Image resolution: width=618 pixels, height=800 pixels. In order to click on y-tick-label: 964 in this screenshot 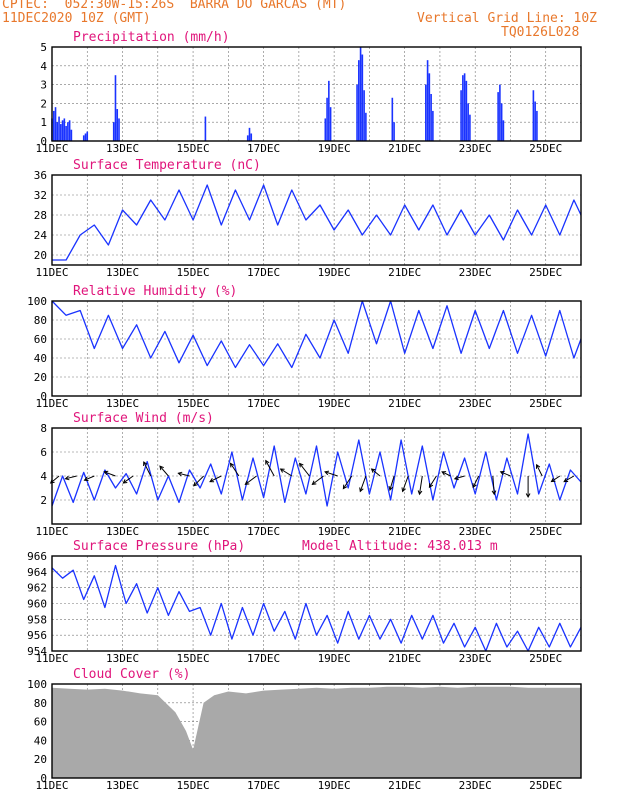, I will do `click(37, 572)`.